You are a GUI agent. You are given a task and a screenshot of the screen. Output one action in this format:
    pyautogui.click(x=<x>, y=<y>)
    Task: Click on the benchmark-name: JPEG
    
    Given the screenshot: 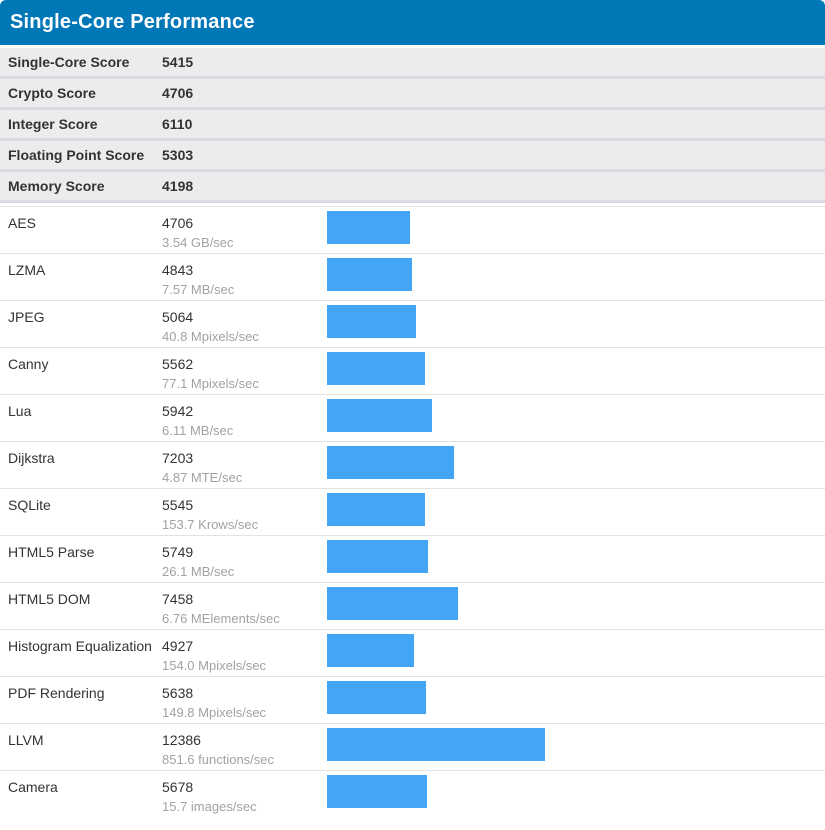 What is the action you would take?
    pyautogui.click(x=26, y=317)
    